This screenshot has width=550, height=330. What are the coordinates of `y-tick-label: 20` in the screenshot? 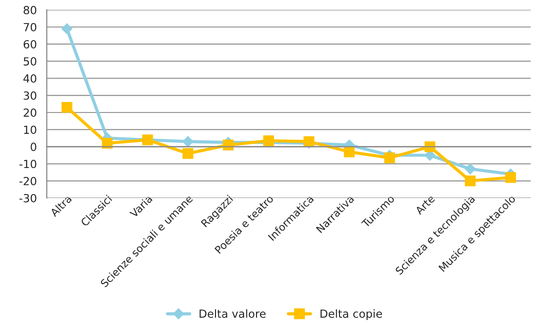 It's located at (30, 112).